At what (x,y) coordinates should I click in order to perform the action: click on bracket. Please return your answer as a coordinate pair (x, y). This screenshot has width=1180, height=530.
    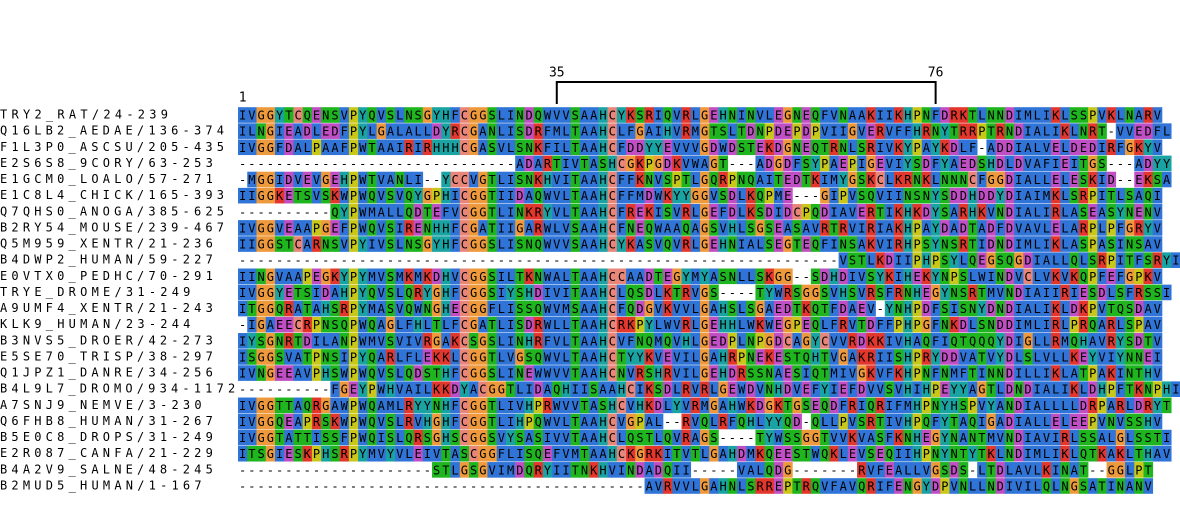
    Looking at the image, I should click on (746, 92).